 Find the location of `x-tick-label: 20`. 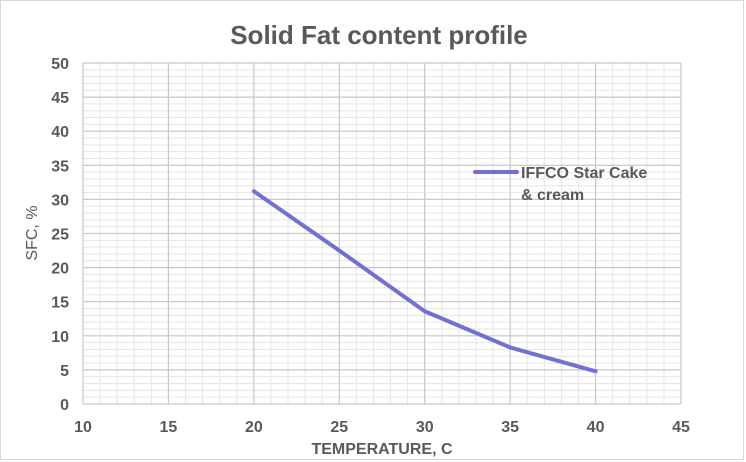

x-tick-label: 20 is located at coordinates (254, 427).